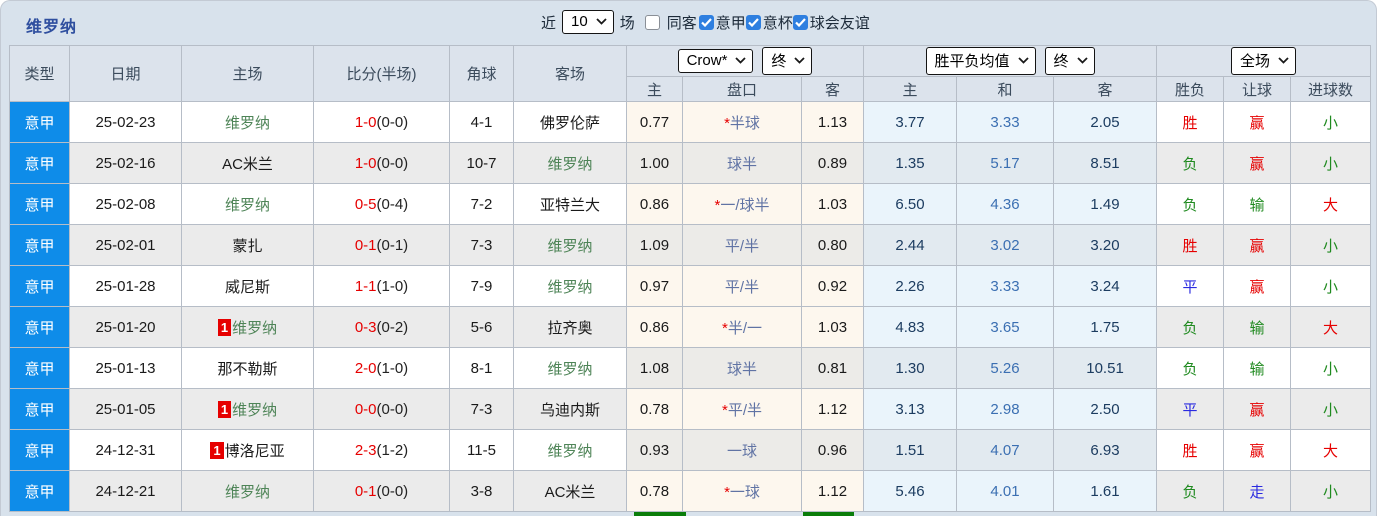  I want to click on avg-draw-cell: 3.33, so click(1005, 286).